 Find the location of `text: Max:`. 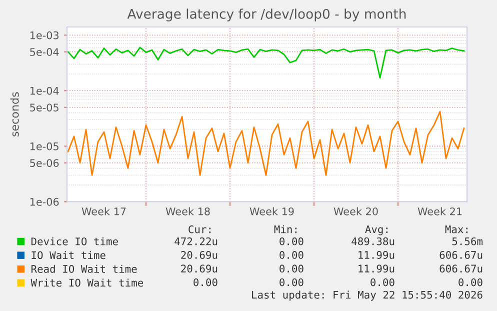

text: Max: is located at coordinates (456, 230).